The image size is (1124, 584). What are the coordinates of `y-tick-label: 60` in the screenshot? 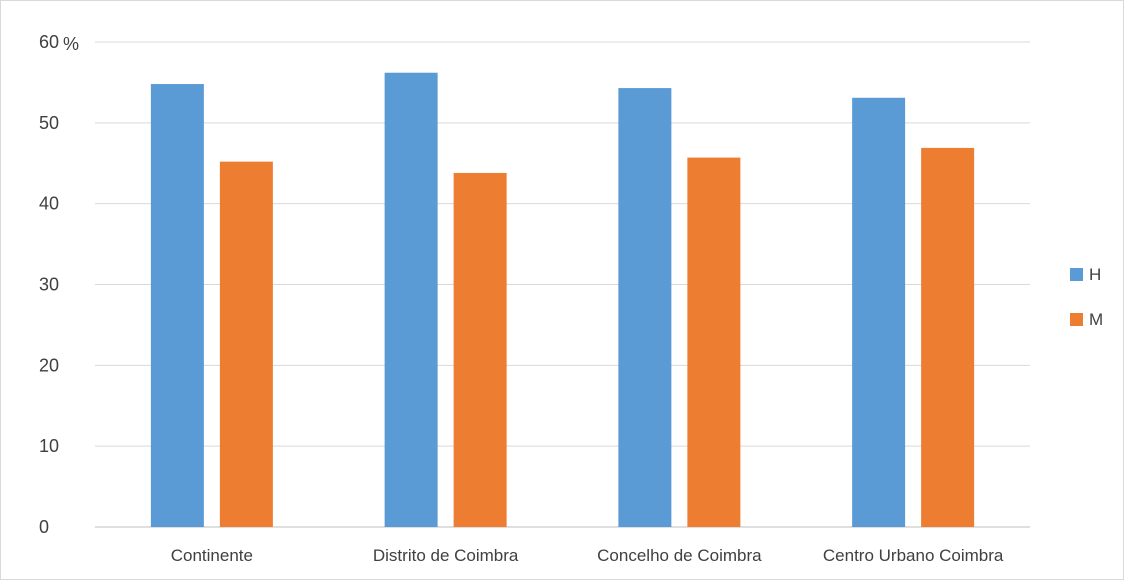 It's located at (49, 42).